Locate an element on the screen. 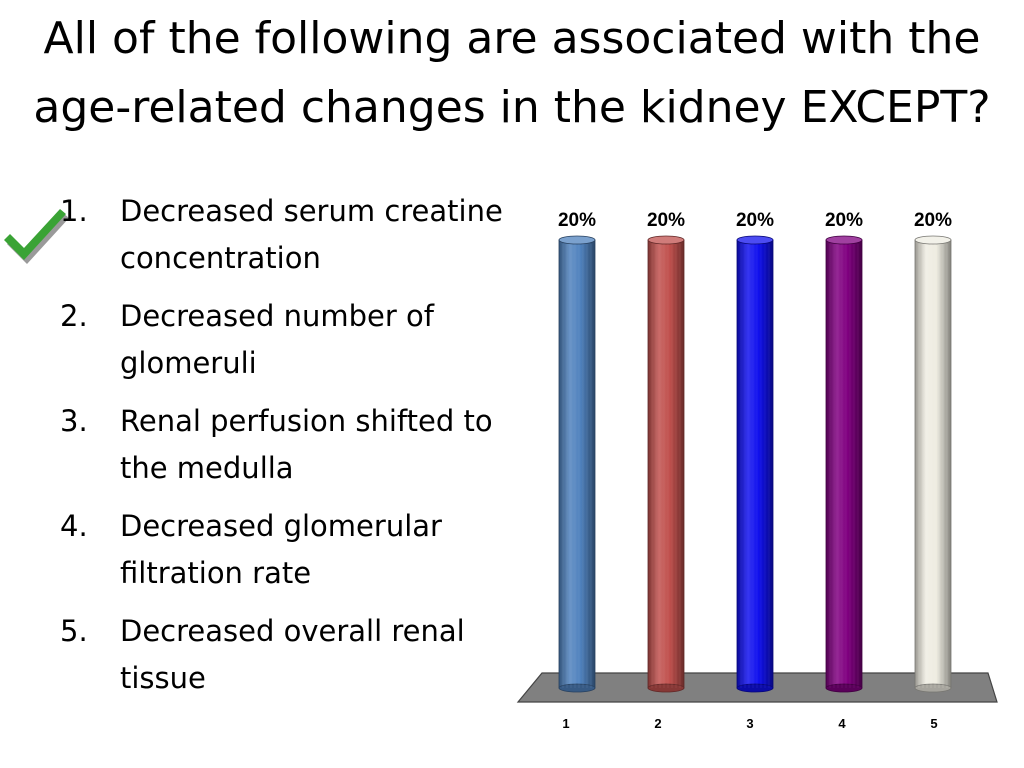 This screenshot has width=1024, height=768. answer-item-3: 3. Renal perfusion shifted to the medulla is located at coordinates (285, 445).